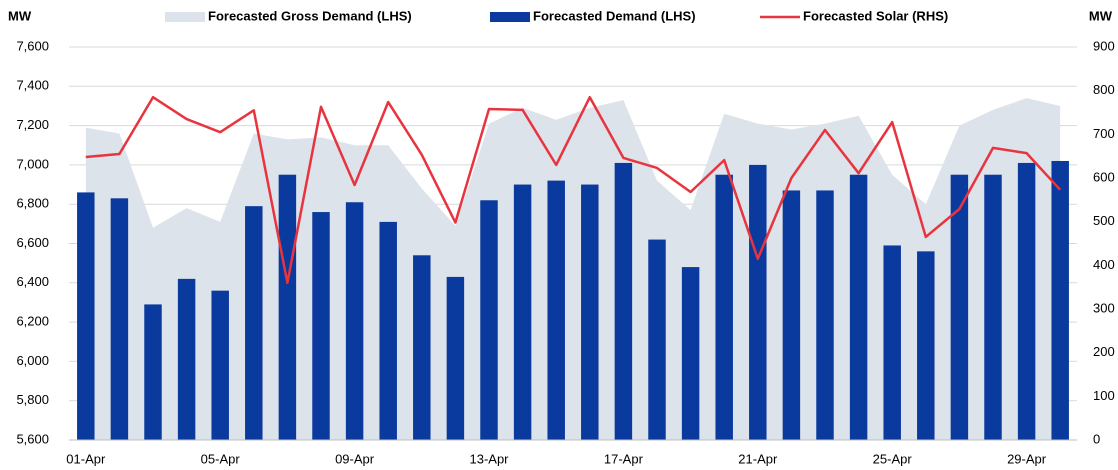  I want to click on x-tick-label: 13-Apr, so click(489, 458).